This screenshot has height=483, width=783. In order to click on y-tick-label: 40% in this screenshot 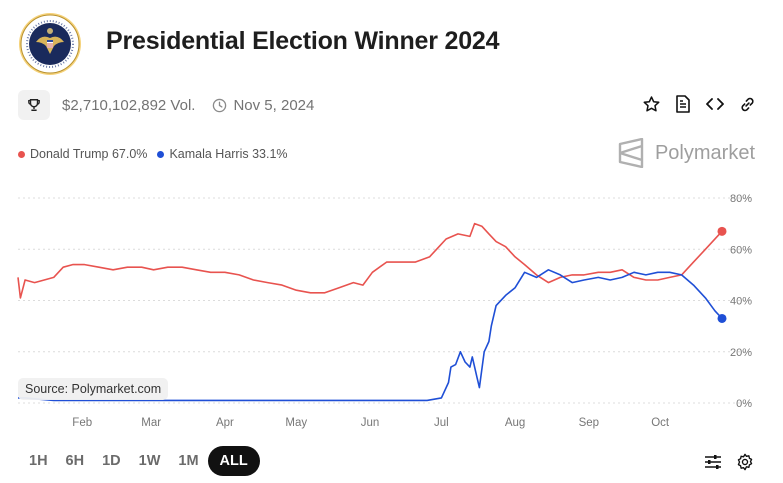, I will do `click(741, 302)`.